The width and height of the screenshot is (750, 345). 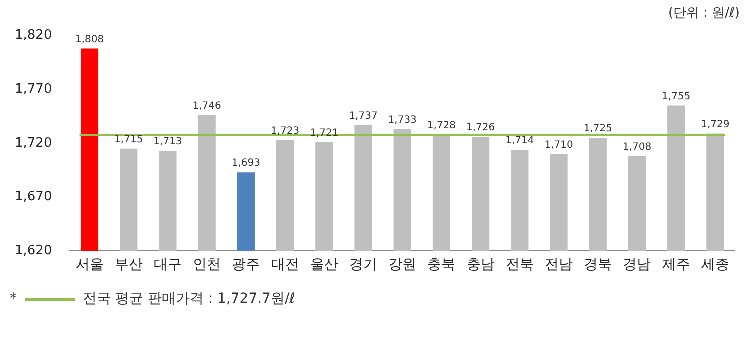 What do you see at coordinates (324, 265) in the screenshot?
I see `x-tick-label: 울산` at bounding box center [324, 265].